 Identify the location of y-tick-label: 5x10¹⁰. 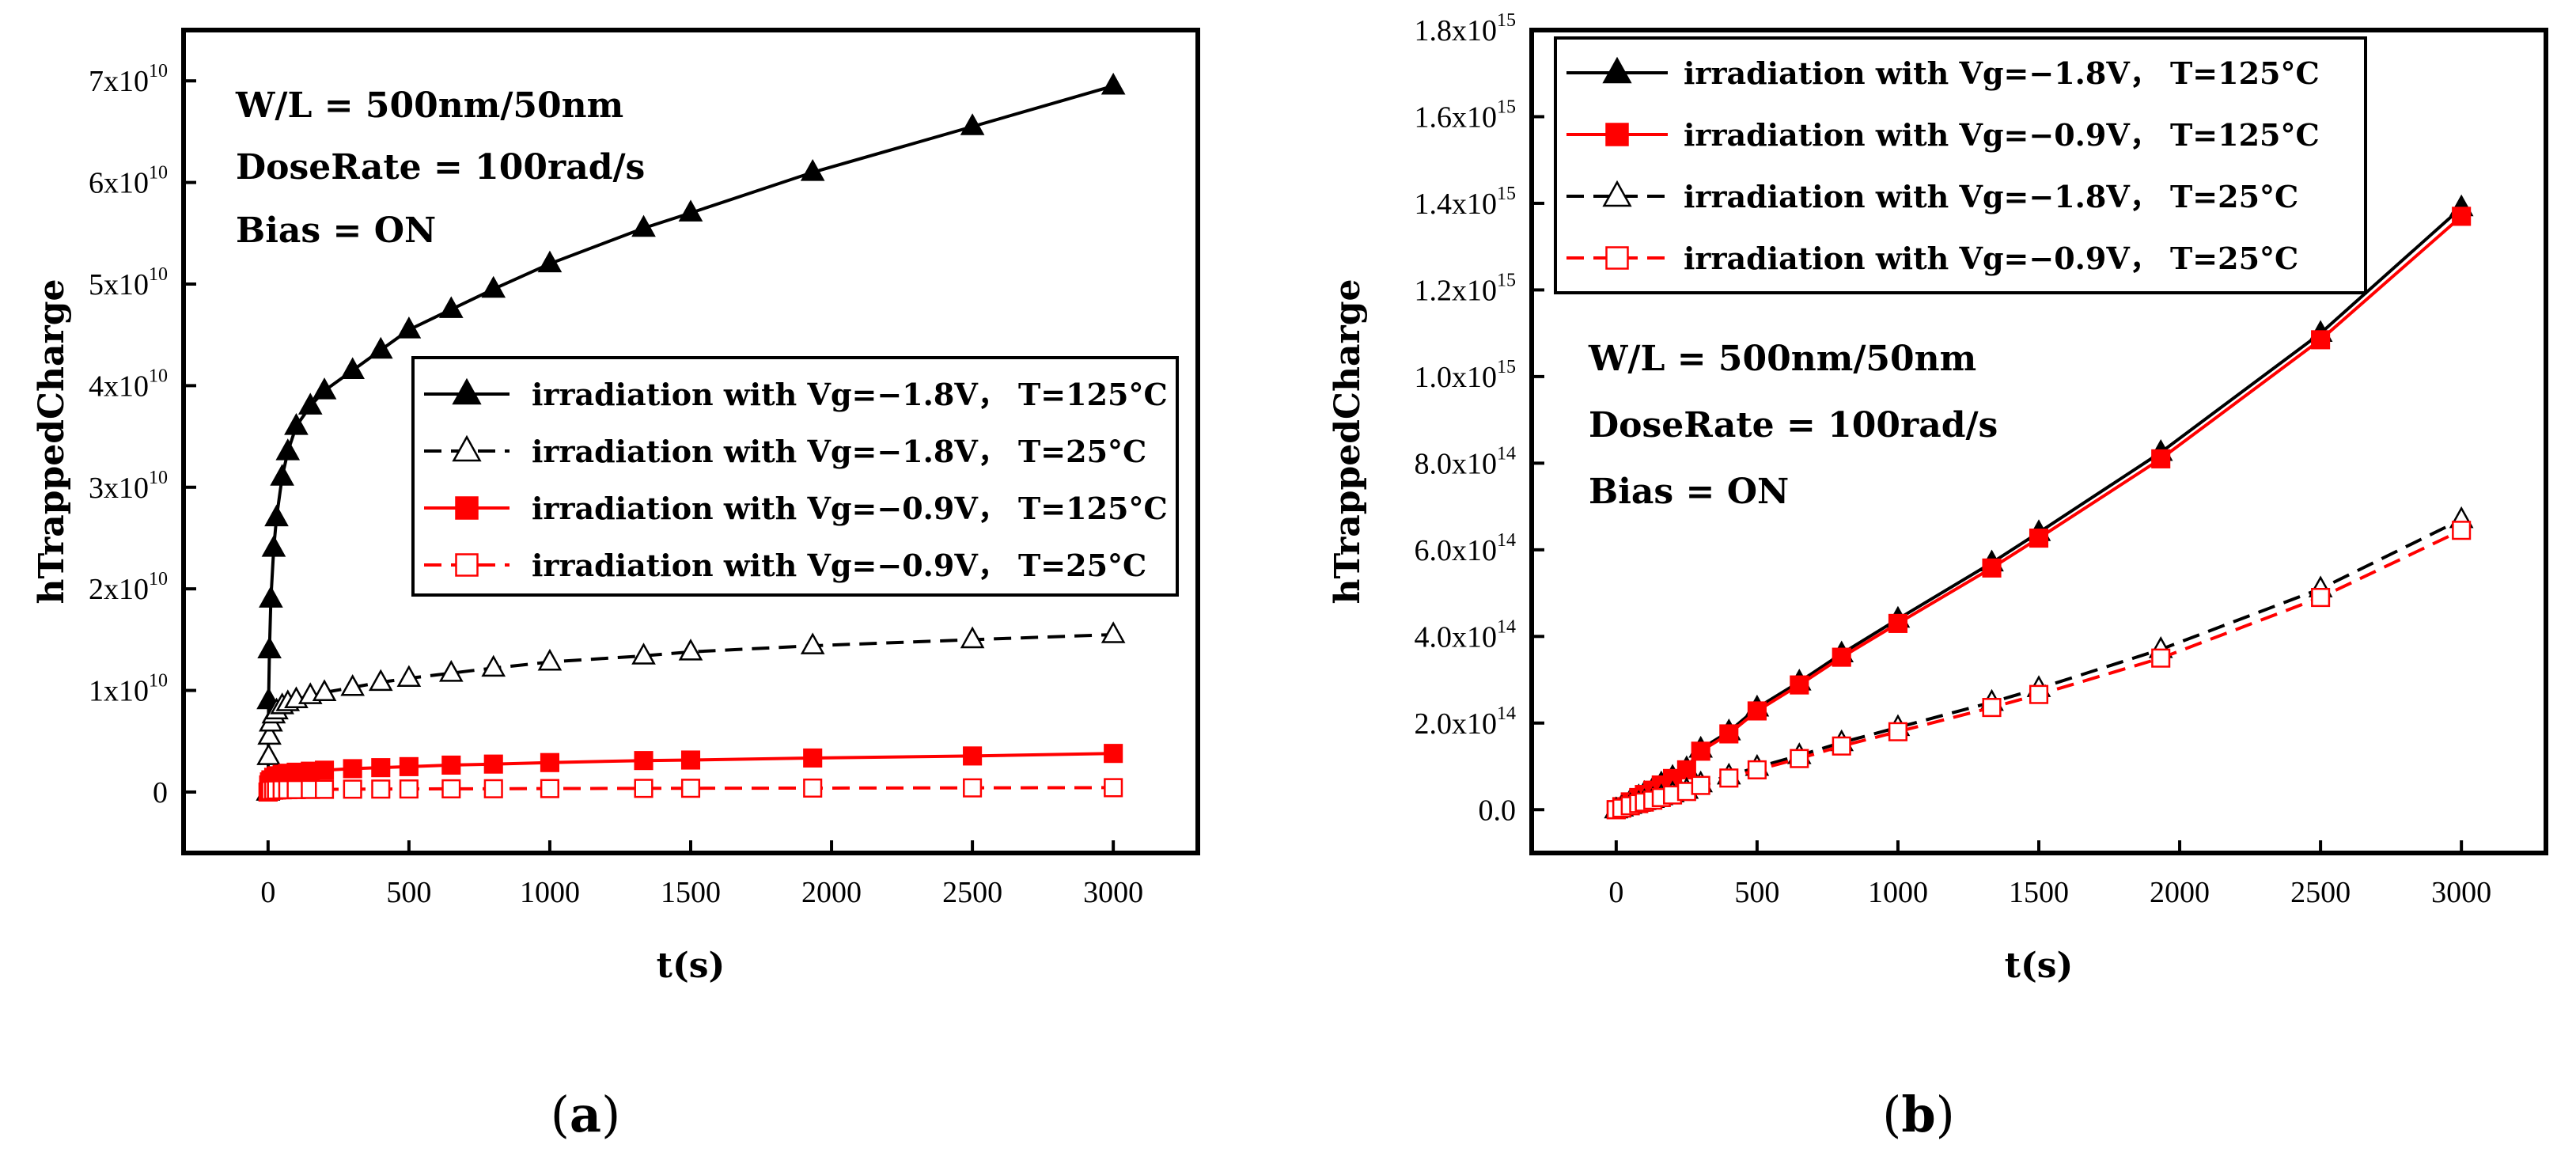
(128, 283).